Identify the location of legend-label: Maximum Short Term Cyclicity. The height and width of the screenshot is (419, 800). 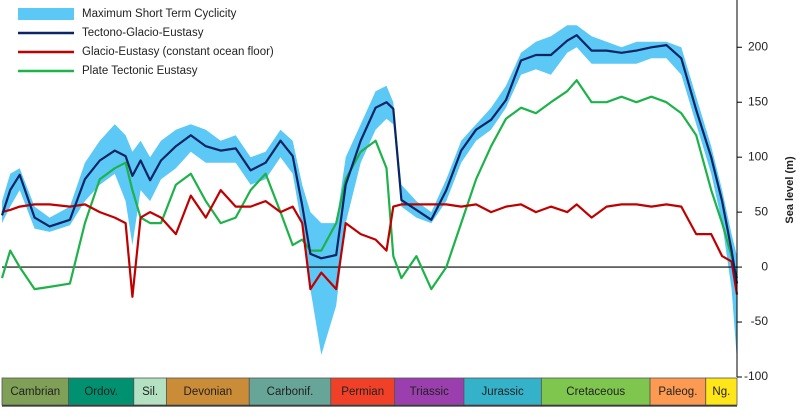
(159, 14).